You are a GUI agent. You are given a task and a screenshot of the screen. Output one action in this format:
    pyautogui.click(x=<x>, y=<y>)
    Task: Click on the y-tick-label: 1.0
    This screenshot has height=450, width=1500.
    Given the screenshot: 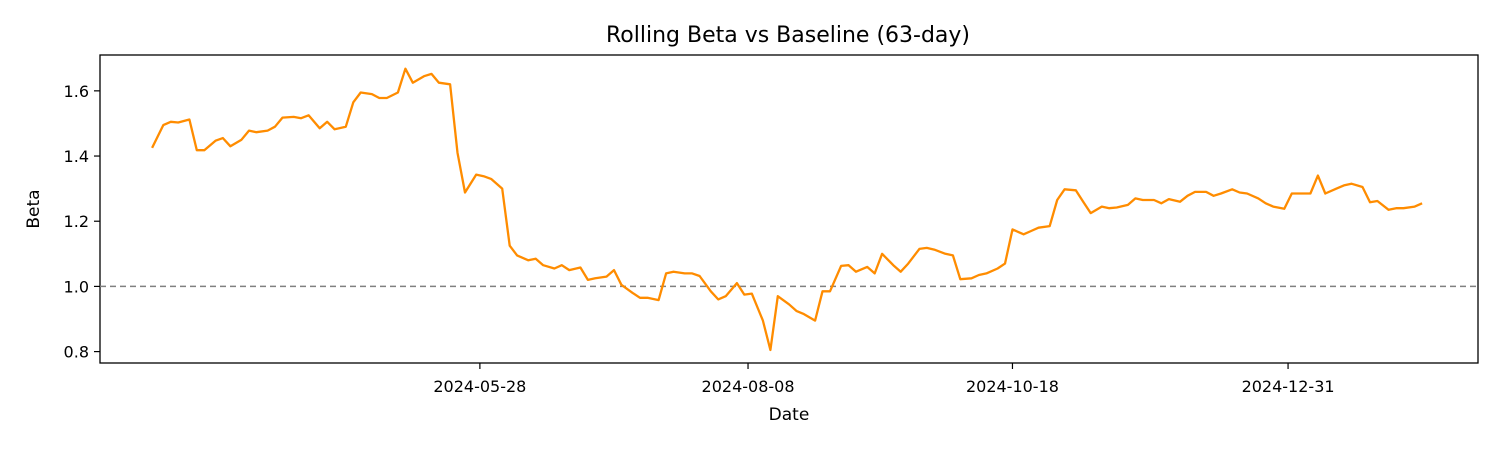 What is the action you would take?
    pyautogui.click(x=76, y=286)
    